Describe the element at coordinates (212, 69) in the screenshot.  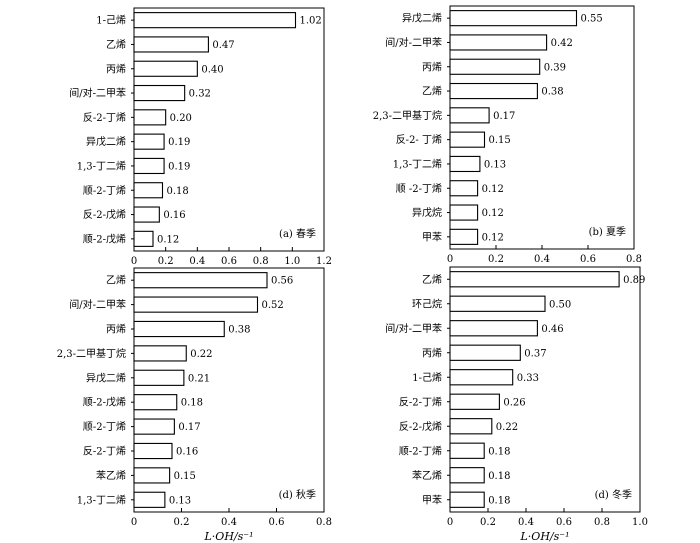
I see `value-label: 0.40` at that location.